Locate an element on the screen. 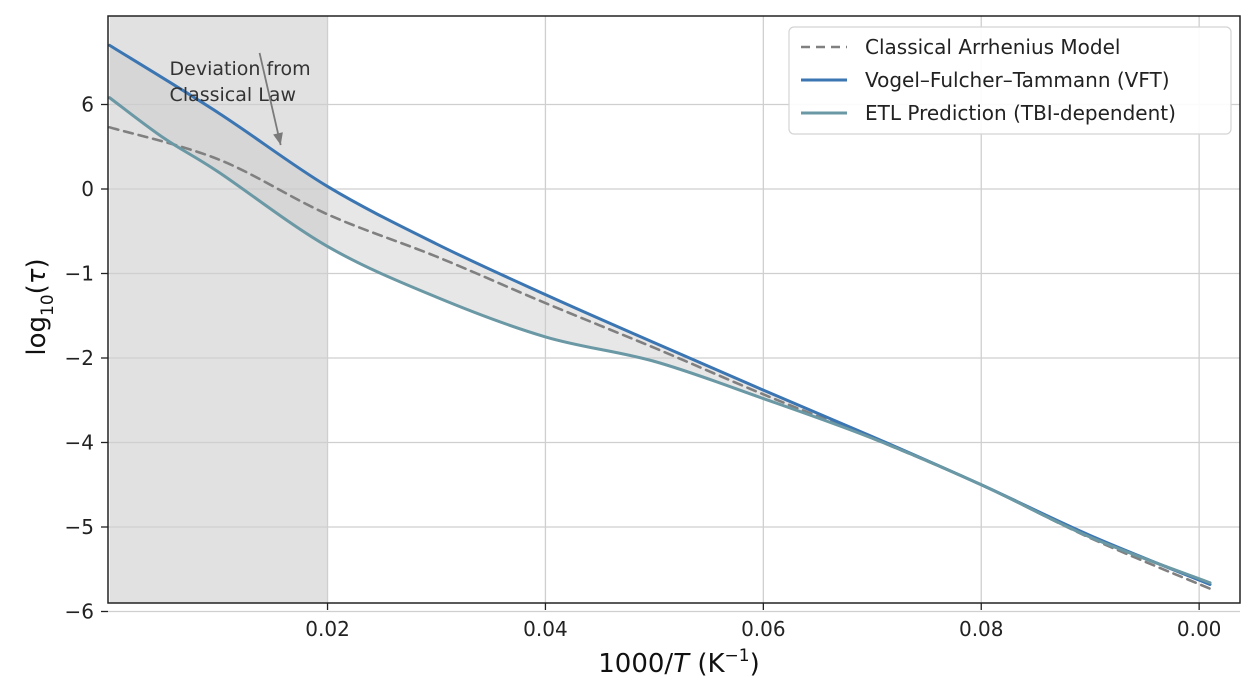  y-tick-label: −6 is located at coordinates (79, 612).